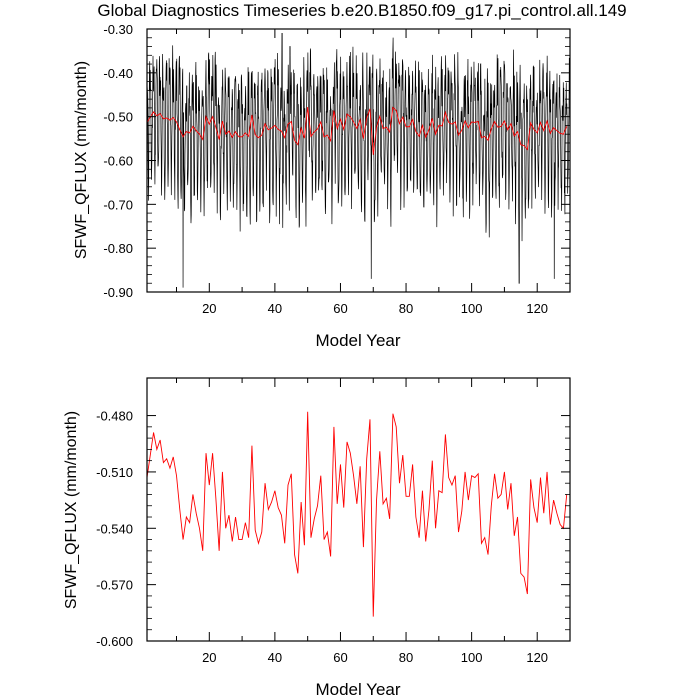 Image resolution: width=700 pixels, height=700 pixels. I want to click on y-tick-label: -0.80, so click(118, 248).